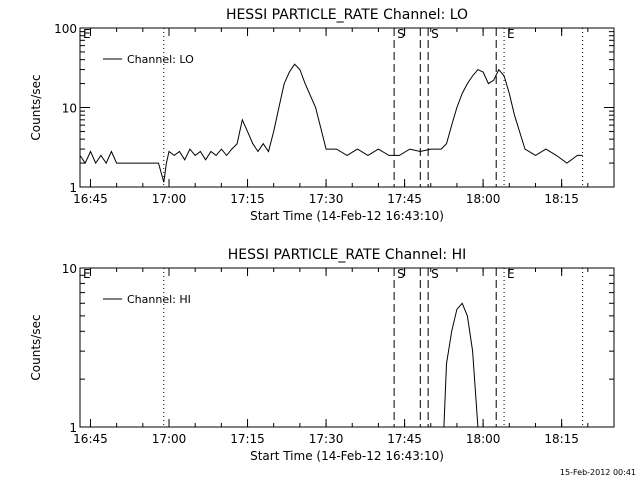 This screenshot has height=480, width=640. I want to click on legend-label: Channel: LO, so click(160, 59).